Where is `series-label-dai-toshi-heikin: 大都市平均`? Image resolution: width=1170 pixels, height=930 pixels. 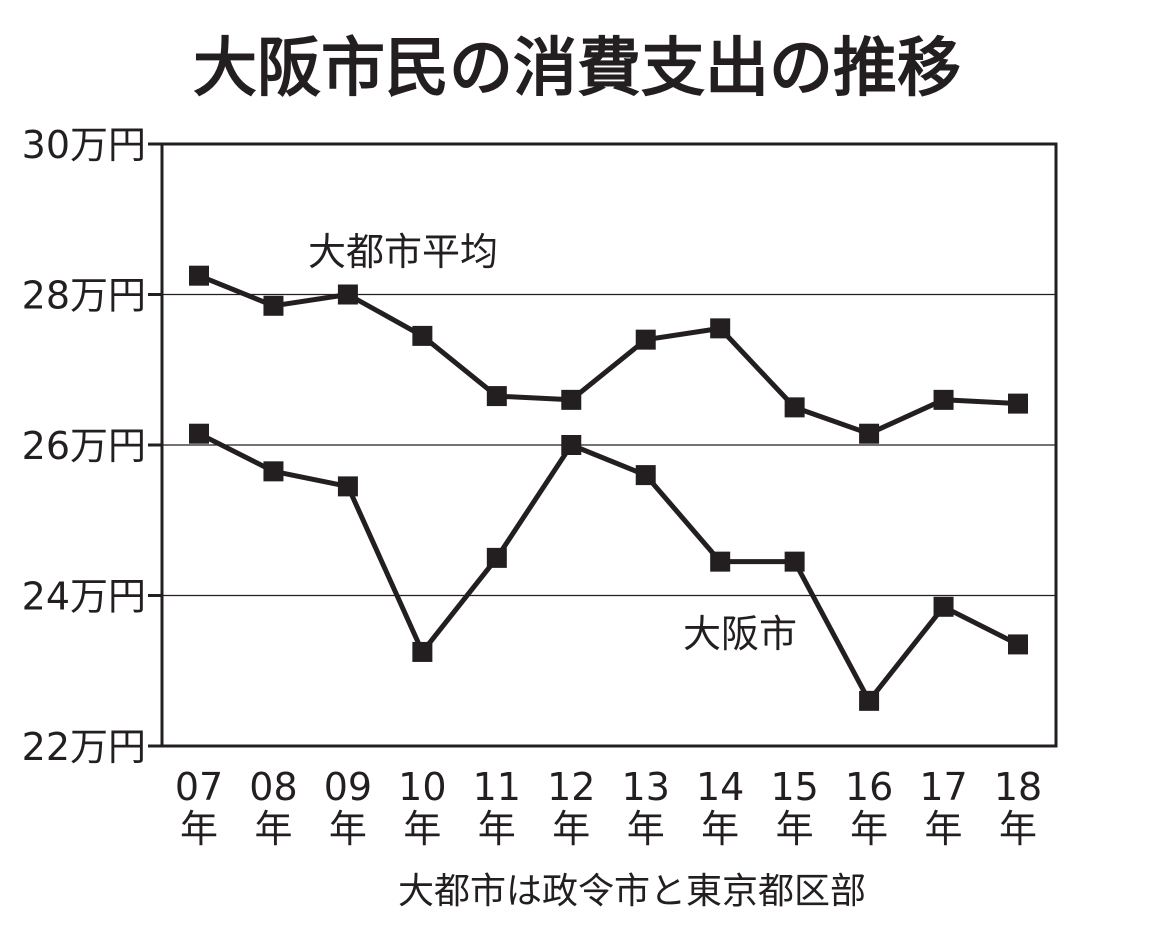
series-label-dai-toshi-heikin: 大都市平均 is located at coordinates (403, 252).